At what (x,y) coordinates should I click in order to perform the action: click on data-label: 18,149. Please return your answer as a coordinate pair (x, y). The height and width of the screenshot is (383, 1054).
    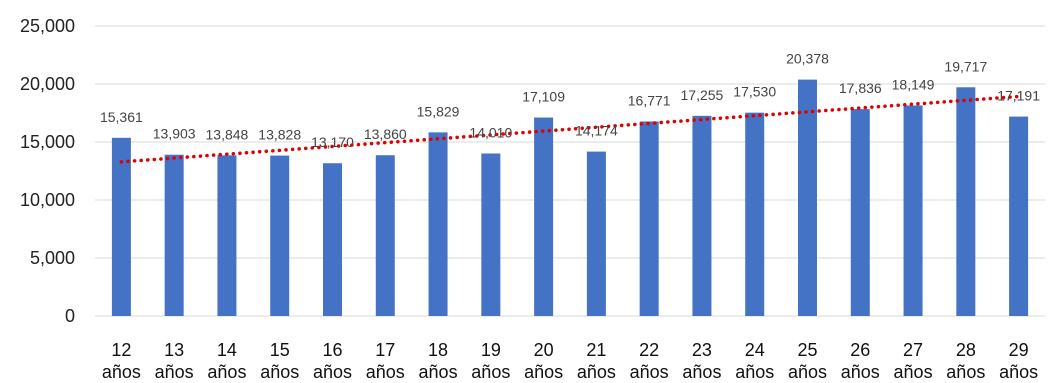
    Looking at the image, I should click on (913, 84).